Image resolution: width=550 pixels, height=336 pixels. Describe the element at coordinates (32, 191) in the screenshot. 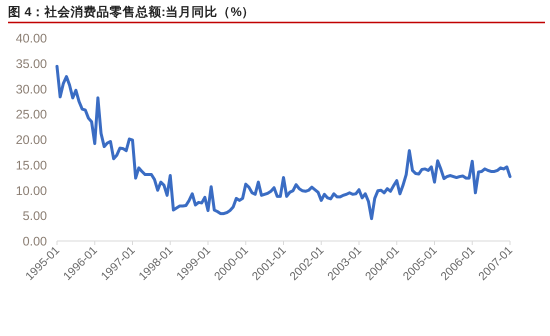

I see `y-tick-label: 10.00` at that location.